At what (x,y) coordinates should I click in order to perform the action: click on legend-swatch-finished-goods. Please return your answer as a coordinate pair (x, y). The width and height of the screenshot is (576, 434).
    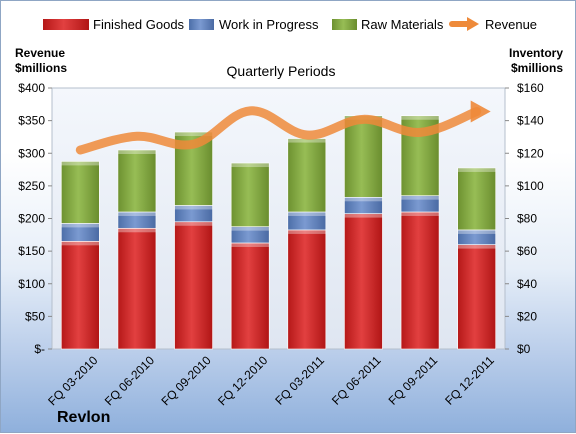
    Looking at the image, I should click on (66, 24).